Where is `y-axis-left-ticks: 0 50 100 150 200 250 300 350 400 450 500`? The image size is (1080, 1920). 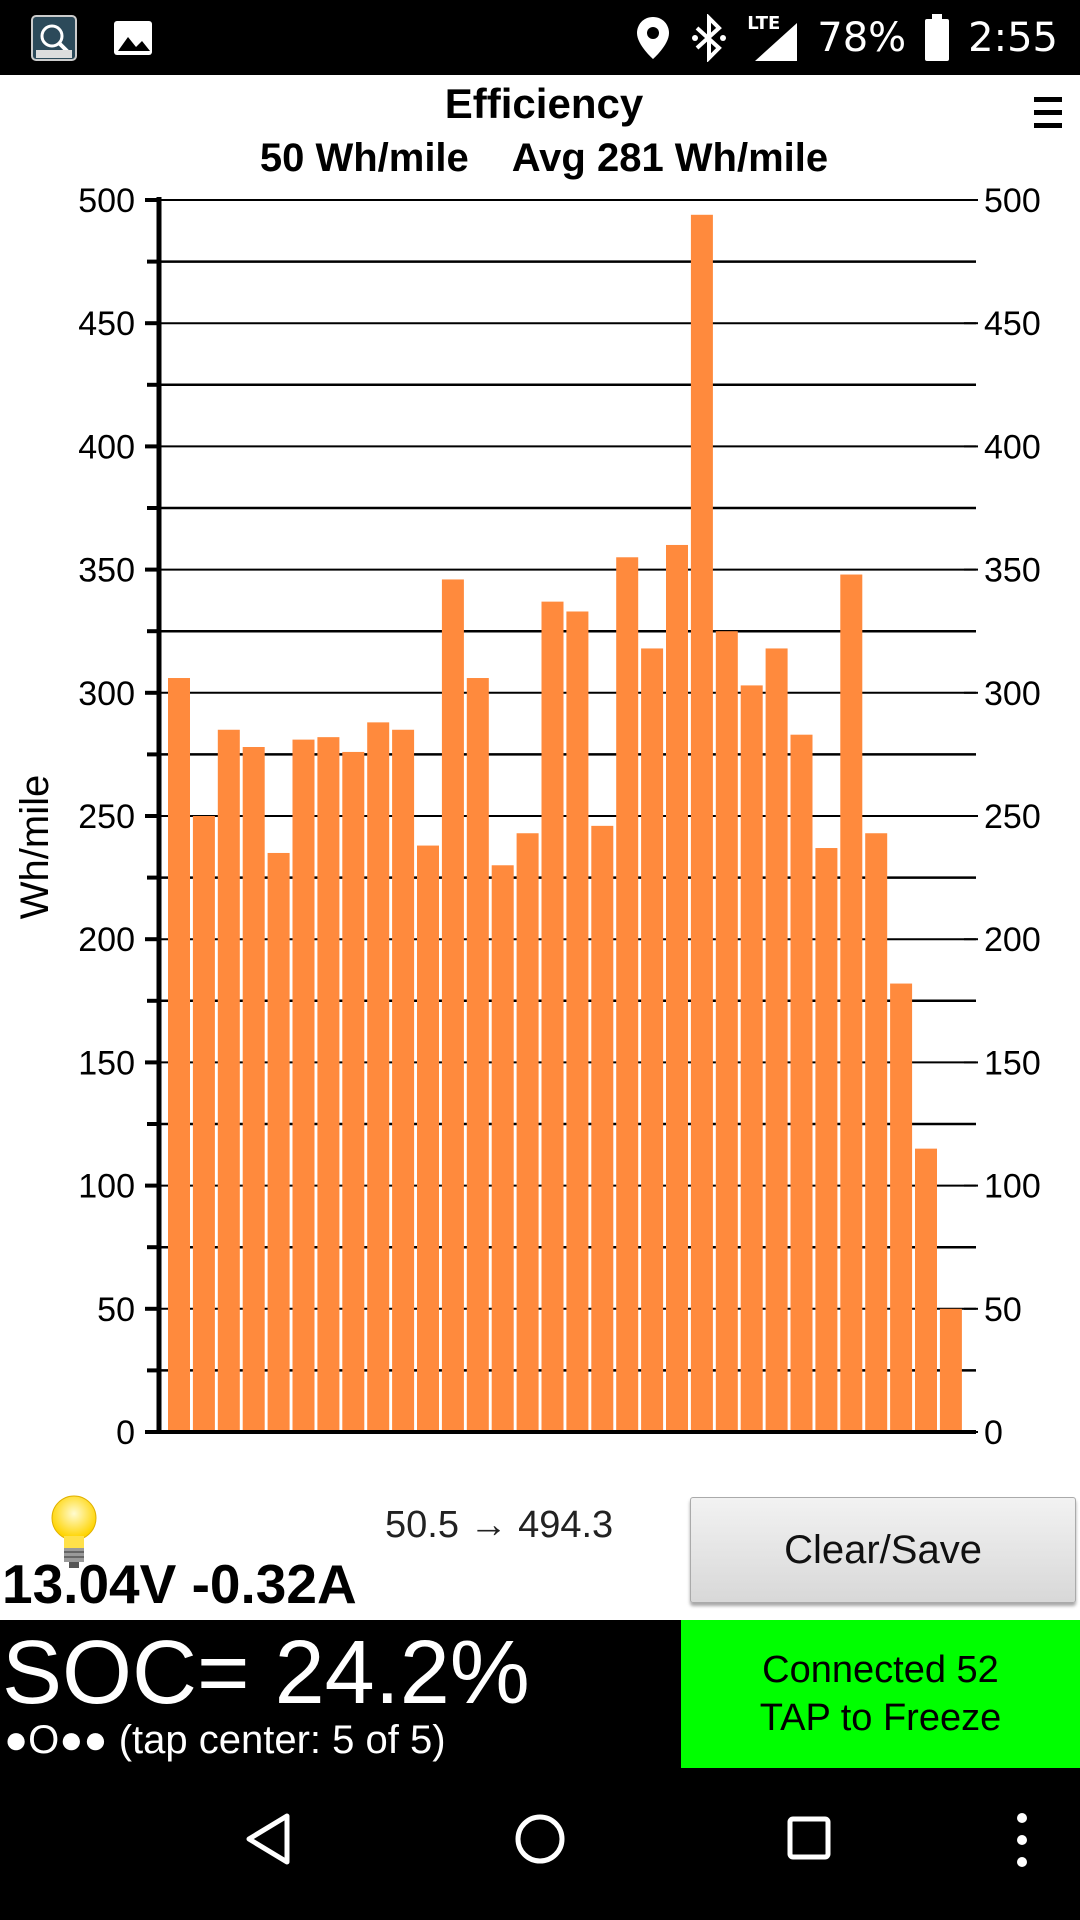 y-axis-left-ticks: 0 50 100 150 200 250 300 350 400 450 500 is located at coordinates (106, 816).